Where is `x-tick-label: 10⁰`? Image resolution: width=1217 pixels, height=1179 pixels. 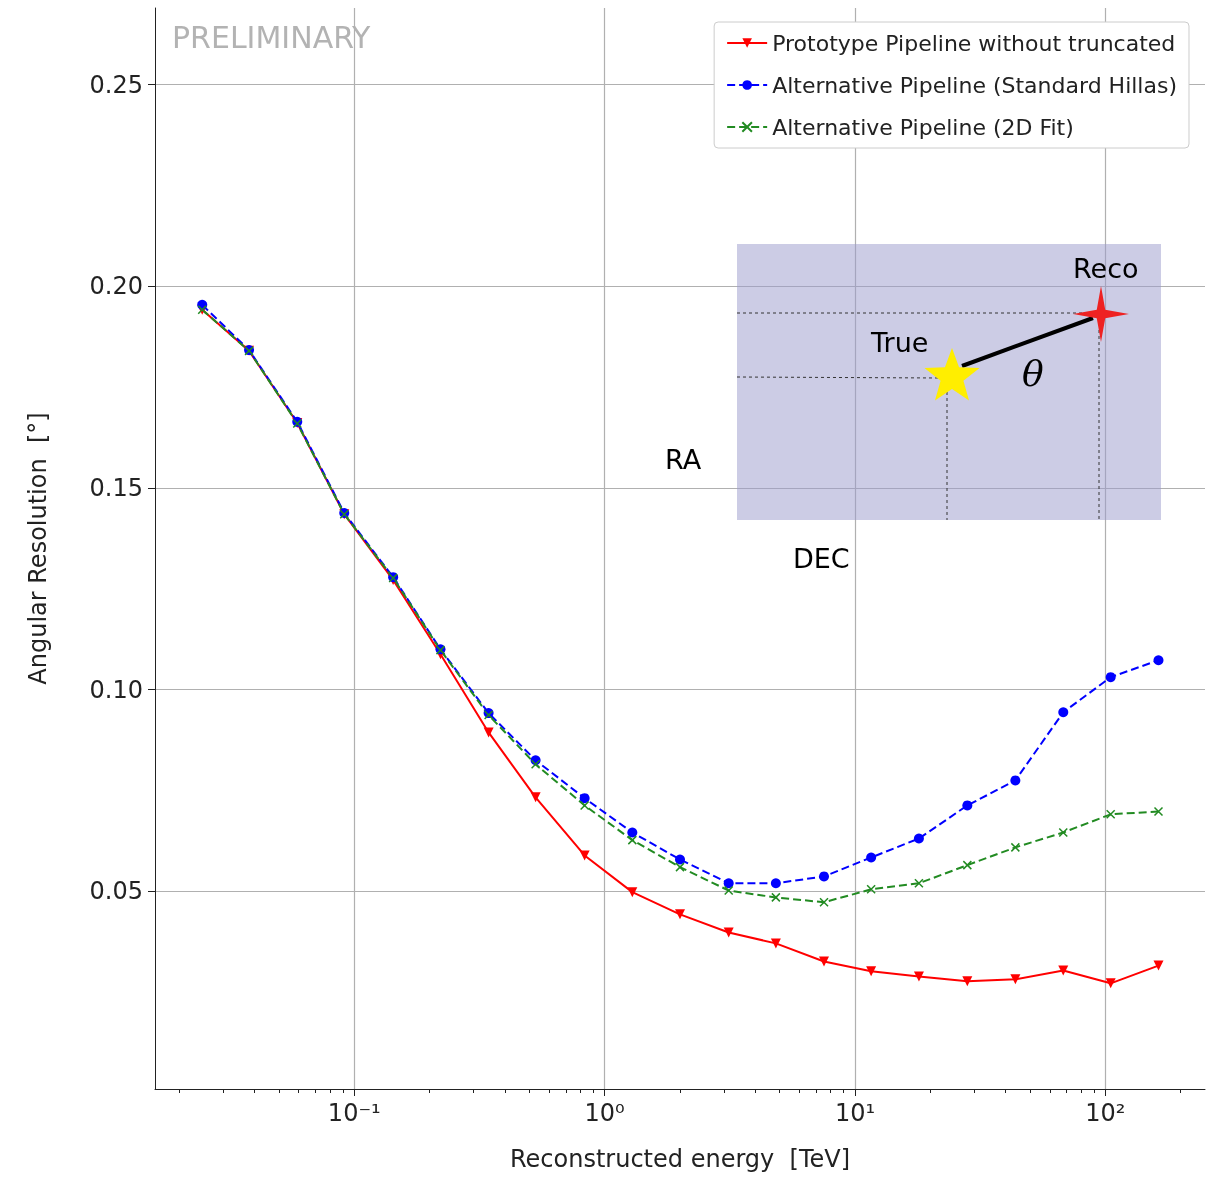
x-tick-label: 10⁰ is located at coordinates (604, 1113).